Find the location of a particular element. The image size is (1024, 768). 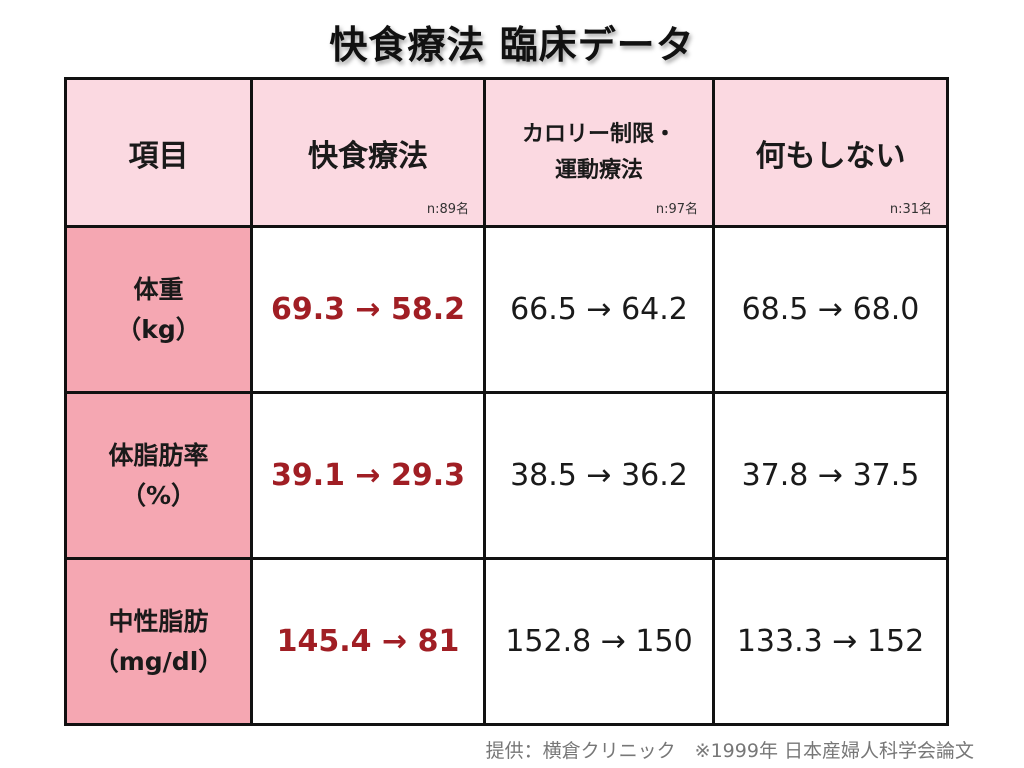

header-cell-nothing: 何もしない n:31名 is located at coordinates (830, 152).